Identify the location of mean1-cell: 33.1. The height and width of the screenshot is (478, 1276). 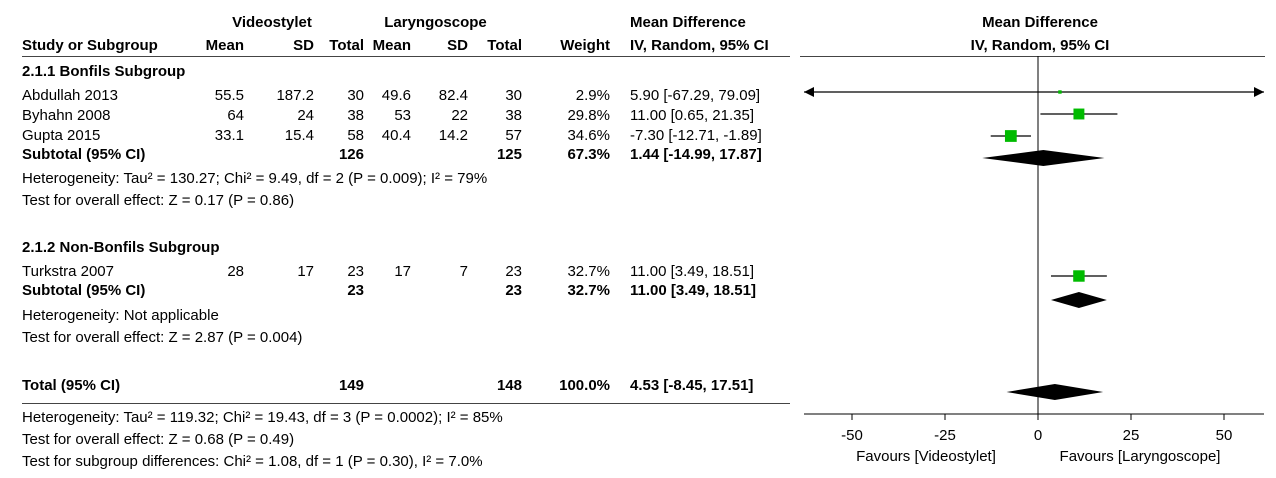
(229, 135).